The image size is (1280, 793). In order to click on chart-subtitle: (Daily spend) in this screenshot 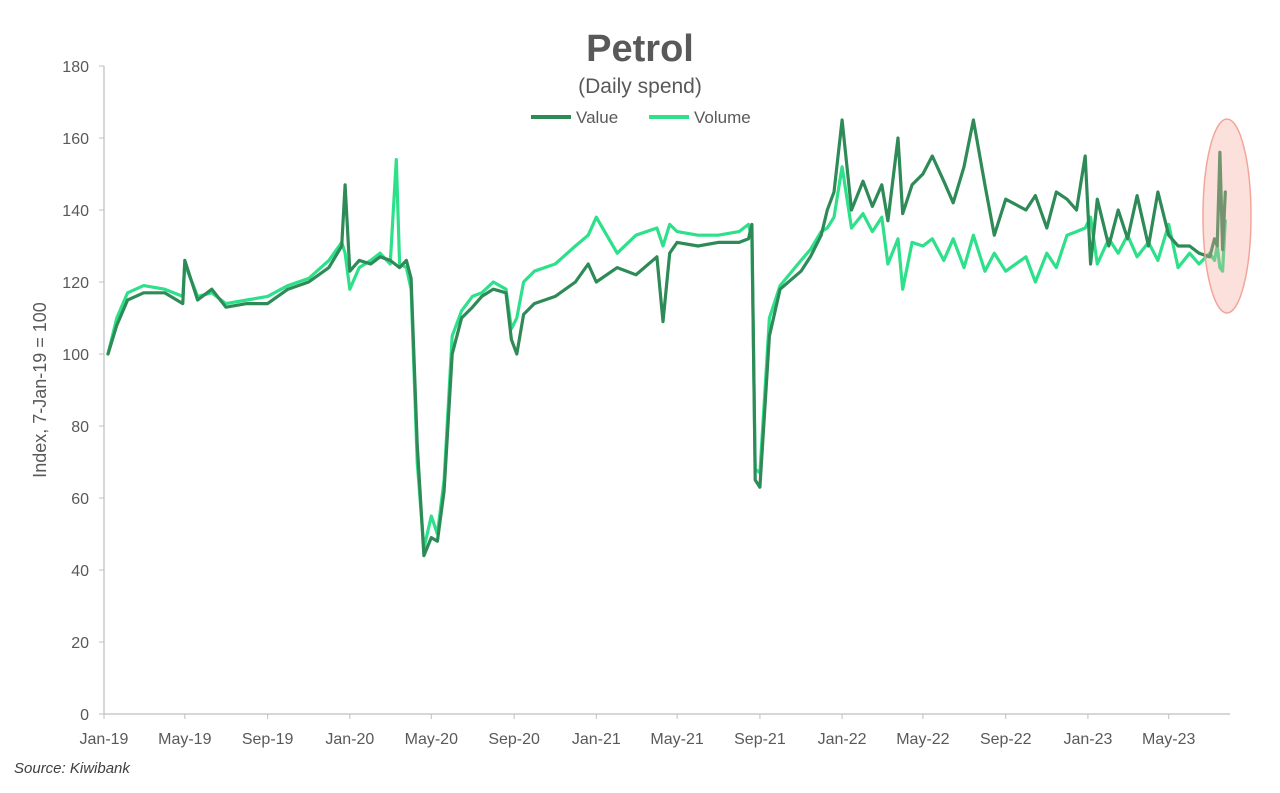, I will do `click(640, 86)`.